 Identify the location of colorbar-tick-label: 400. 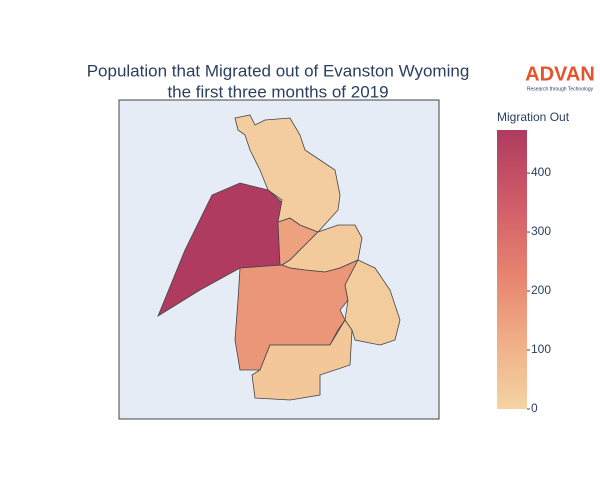
(541, 172).